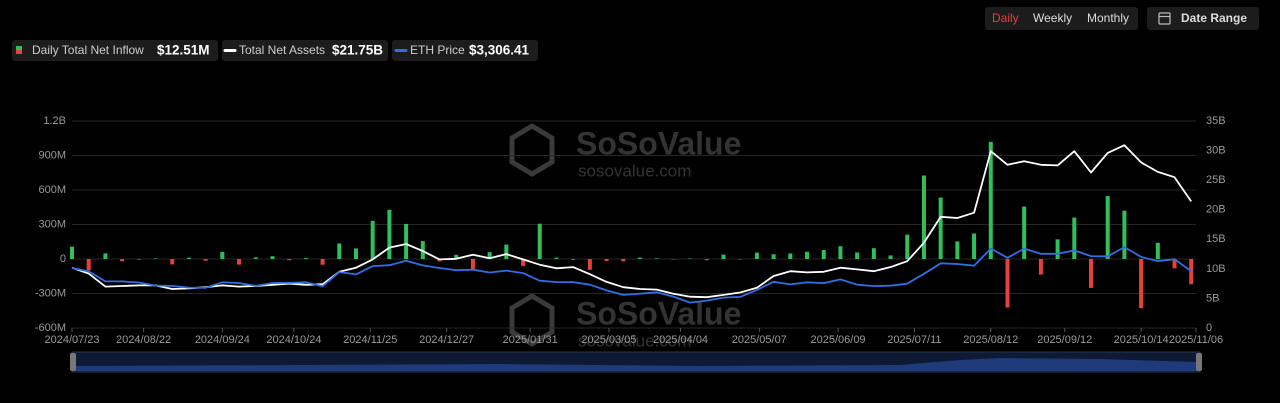 The image size is (1280, 403). Describe the element at coordinates (759, 340) in the screenshot. I see `x-tick-label: 2025/05/07` at that location.